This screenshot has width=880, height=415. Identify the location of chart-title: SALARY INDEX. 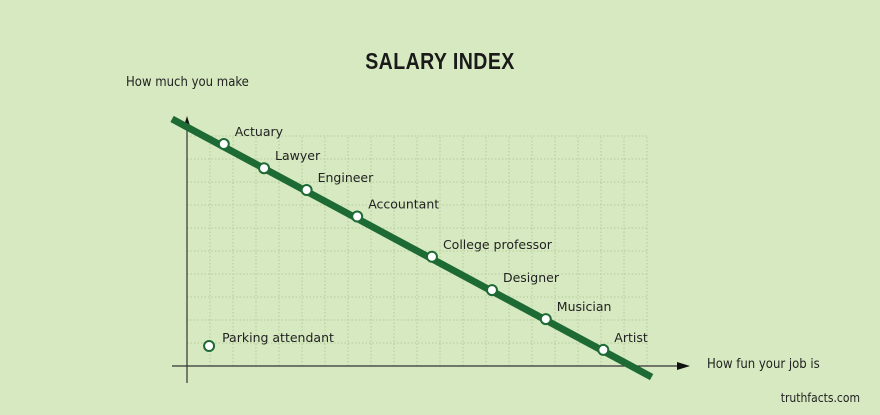
(440, 61).